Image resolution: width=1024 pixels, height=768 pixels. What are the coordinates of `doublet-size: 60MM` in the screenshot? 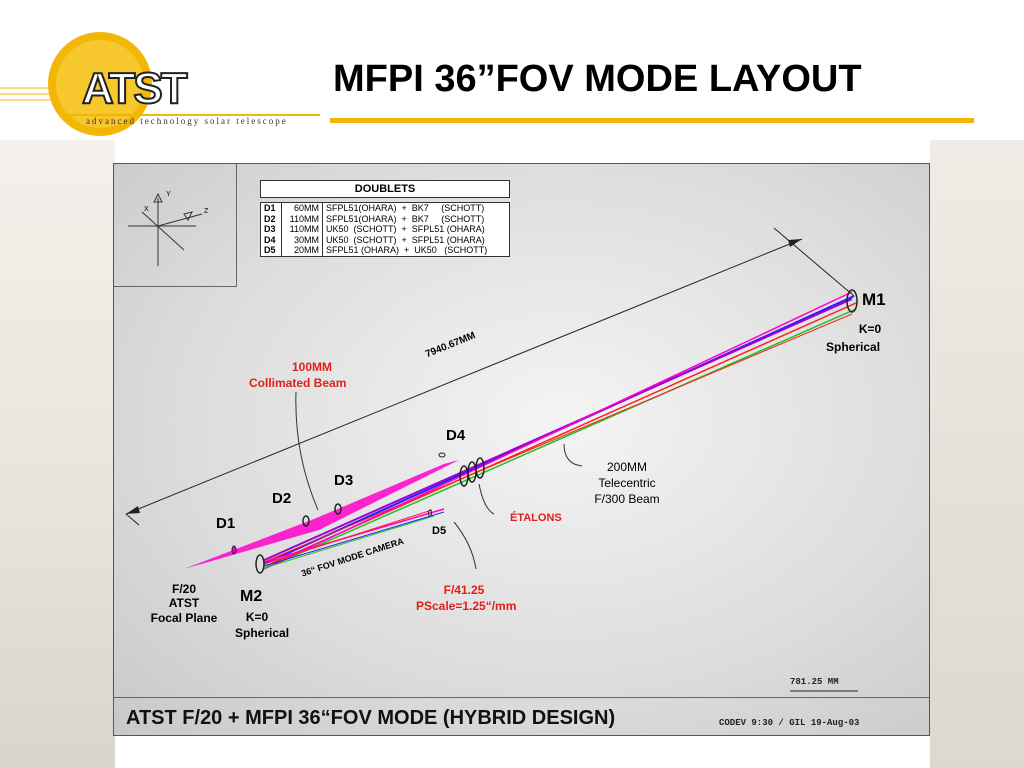 It's located at (302, 208).